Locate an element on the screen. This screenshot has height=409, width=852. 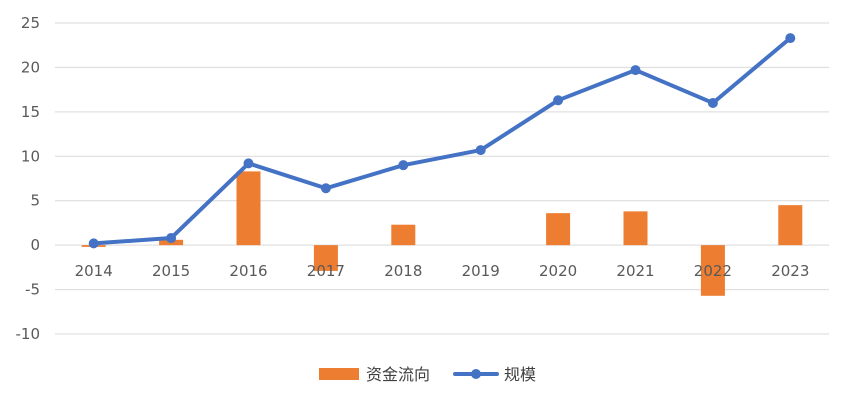
legend-label-bar: 资金流向 is located at coordinates (398, 374).